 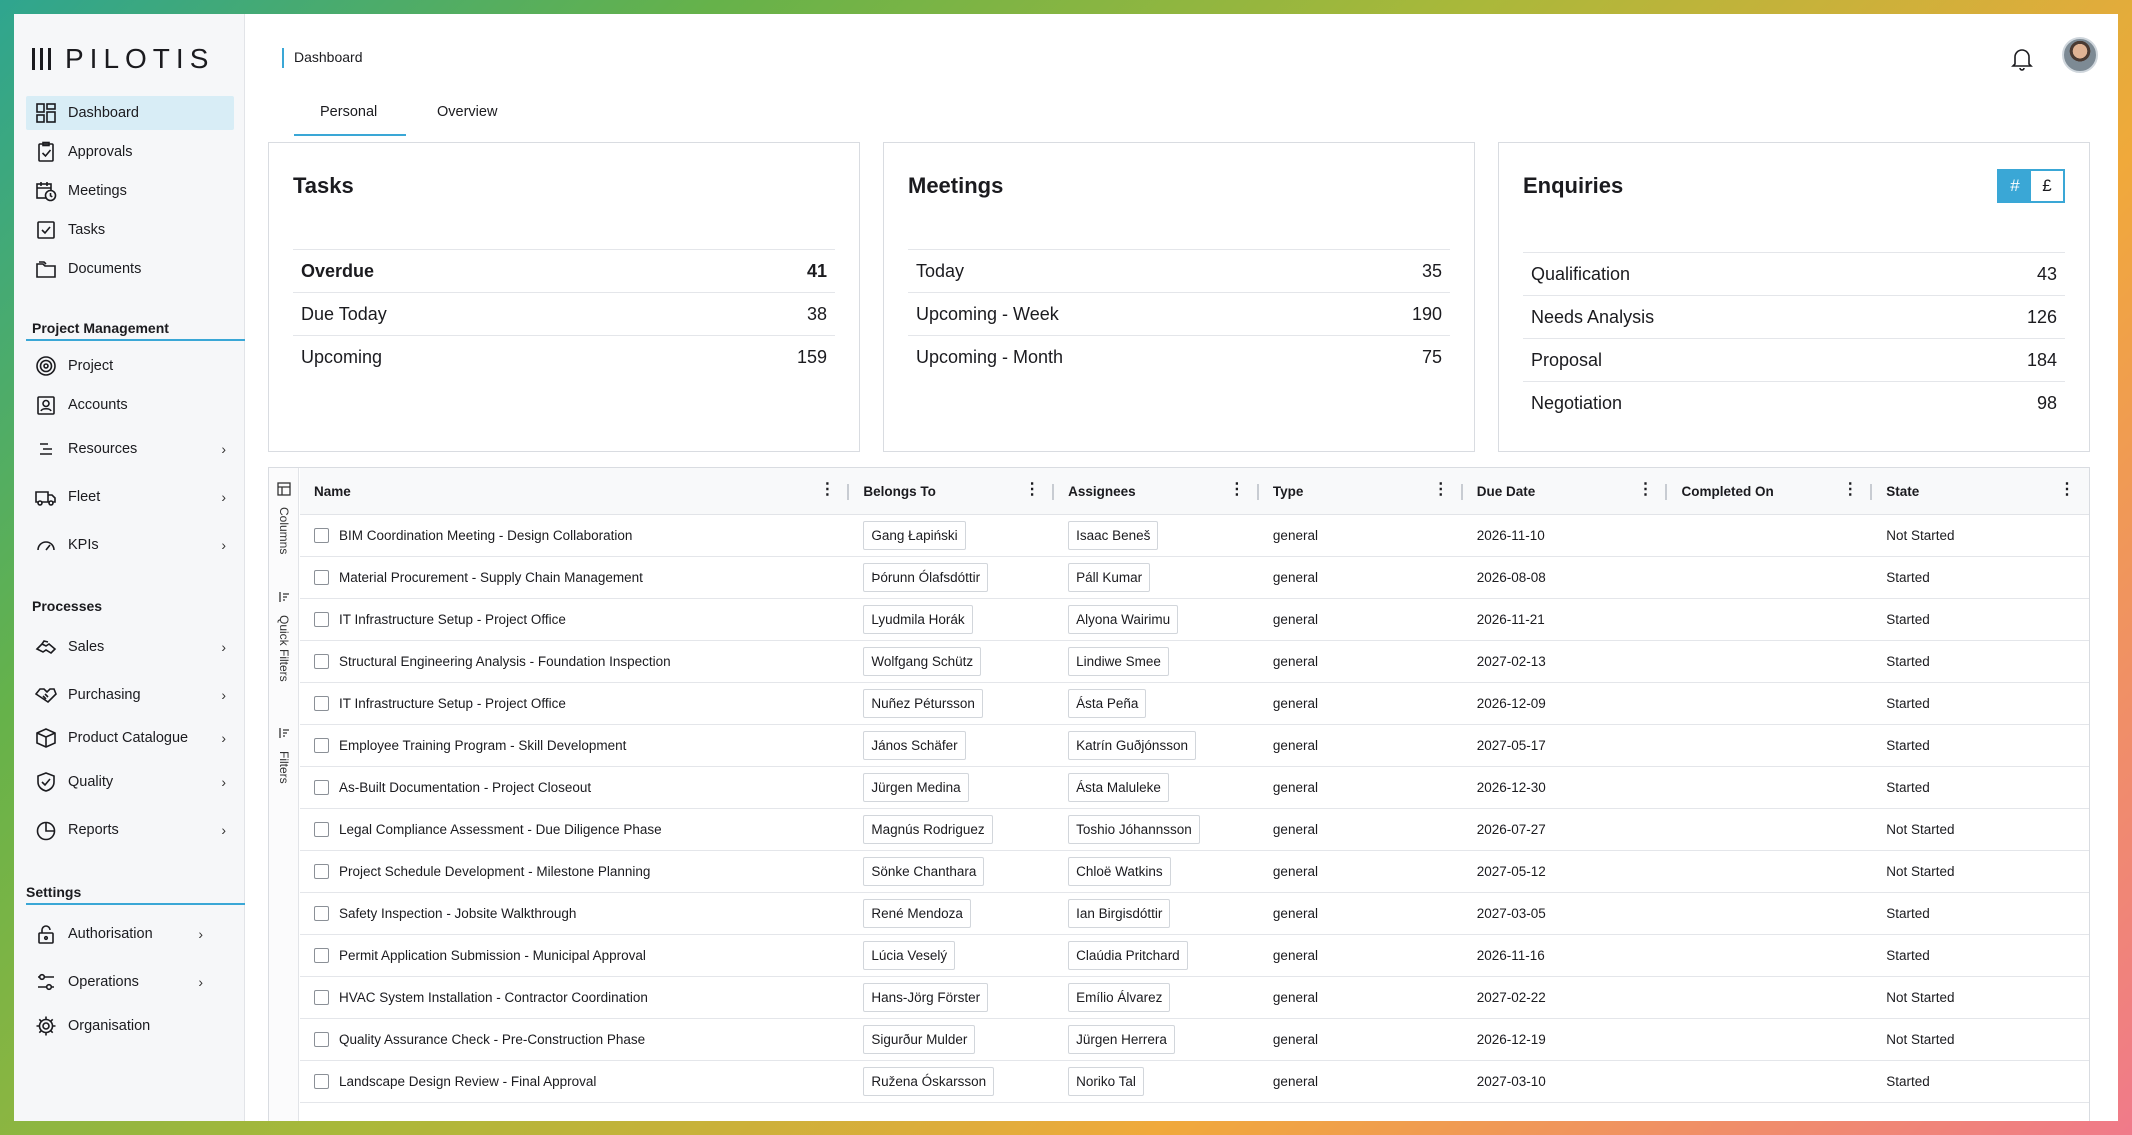 I want to click on person-chip: János Schäfer, so click(x=914, y=745).